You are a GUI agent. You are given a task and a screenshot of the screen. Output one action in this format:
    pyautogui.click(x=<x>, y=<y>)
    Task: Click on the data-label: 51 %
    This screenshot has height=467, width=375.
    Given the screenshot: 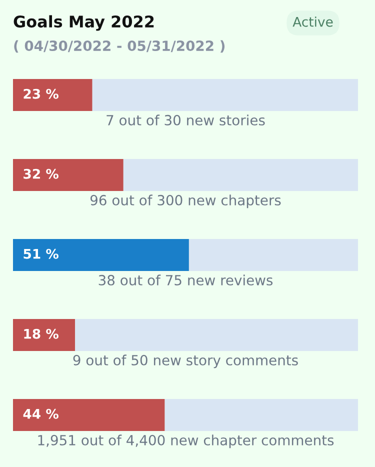 What is the action you would take?
    pyautogui.click(x=41, y=253)
    